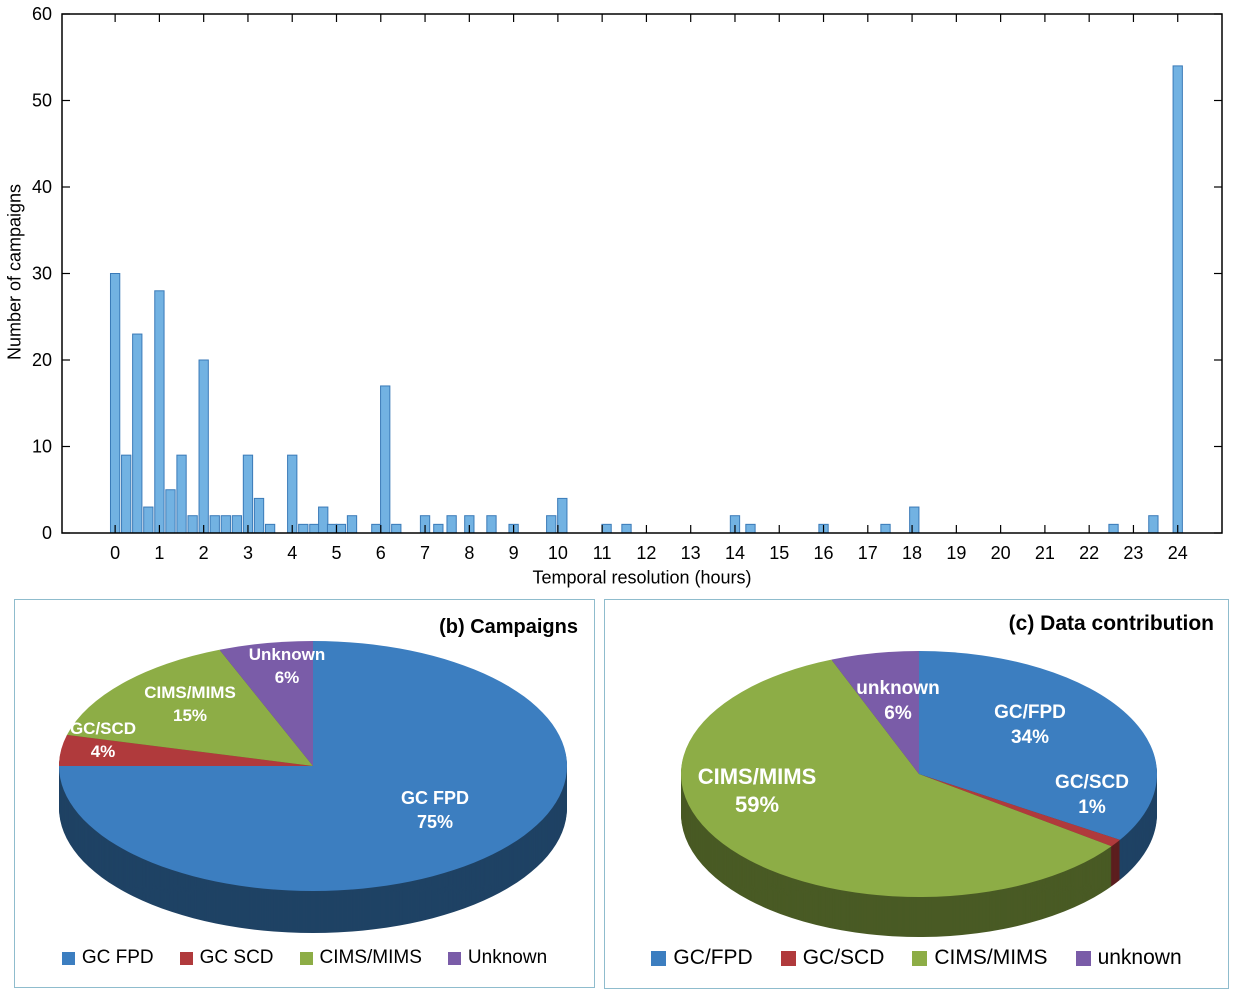  Describe the element at coordinates (42, 101) in the screenshot. I see `y-tick-label: 50` at that location.